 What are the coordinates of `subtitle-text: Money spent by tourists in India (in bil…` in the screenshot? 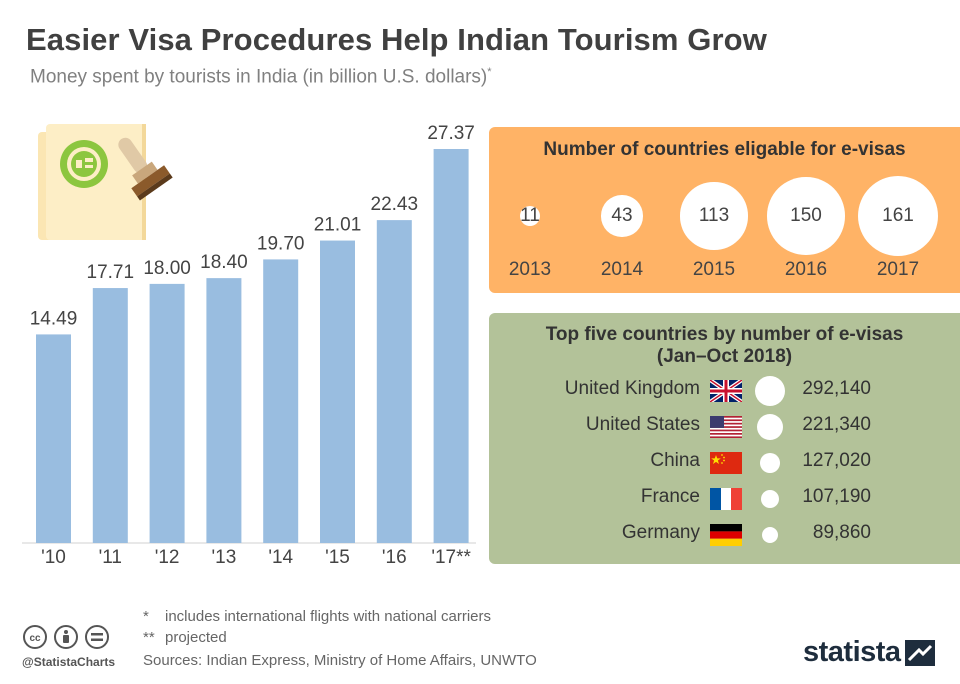 It's located at (259, 77).